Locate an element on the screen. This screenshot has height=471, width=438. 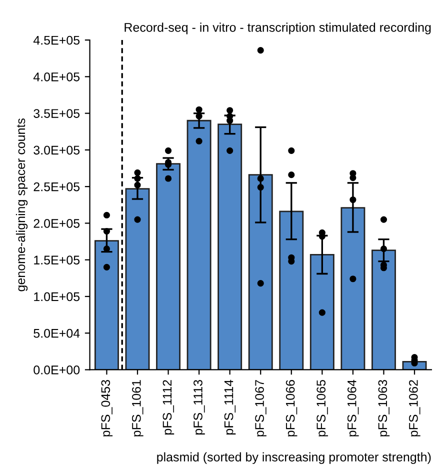
y-tick-label: 3.5E+05 is located at coordinates (57, 113).